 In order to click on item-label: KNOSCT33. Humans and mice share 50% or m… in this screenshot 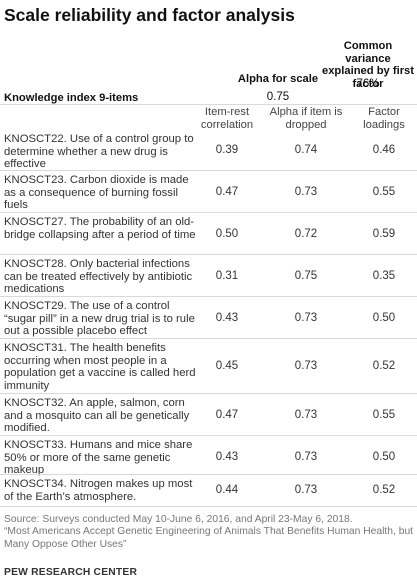, I will do `click(98, 458)`.